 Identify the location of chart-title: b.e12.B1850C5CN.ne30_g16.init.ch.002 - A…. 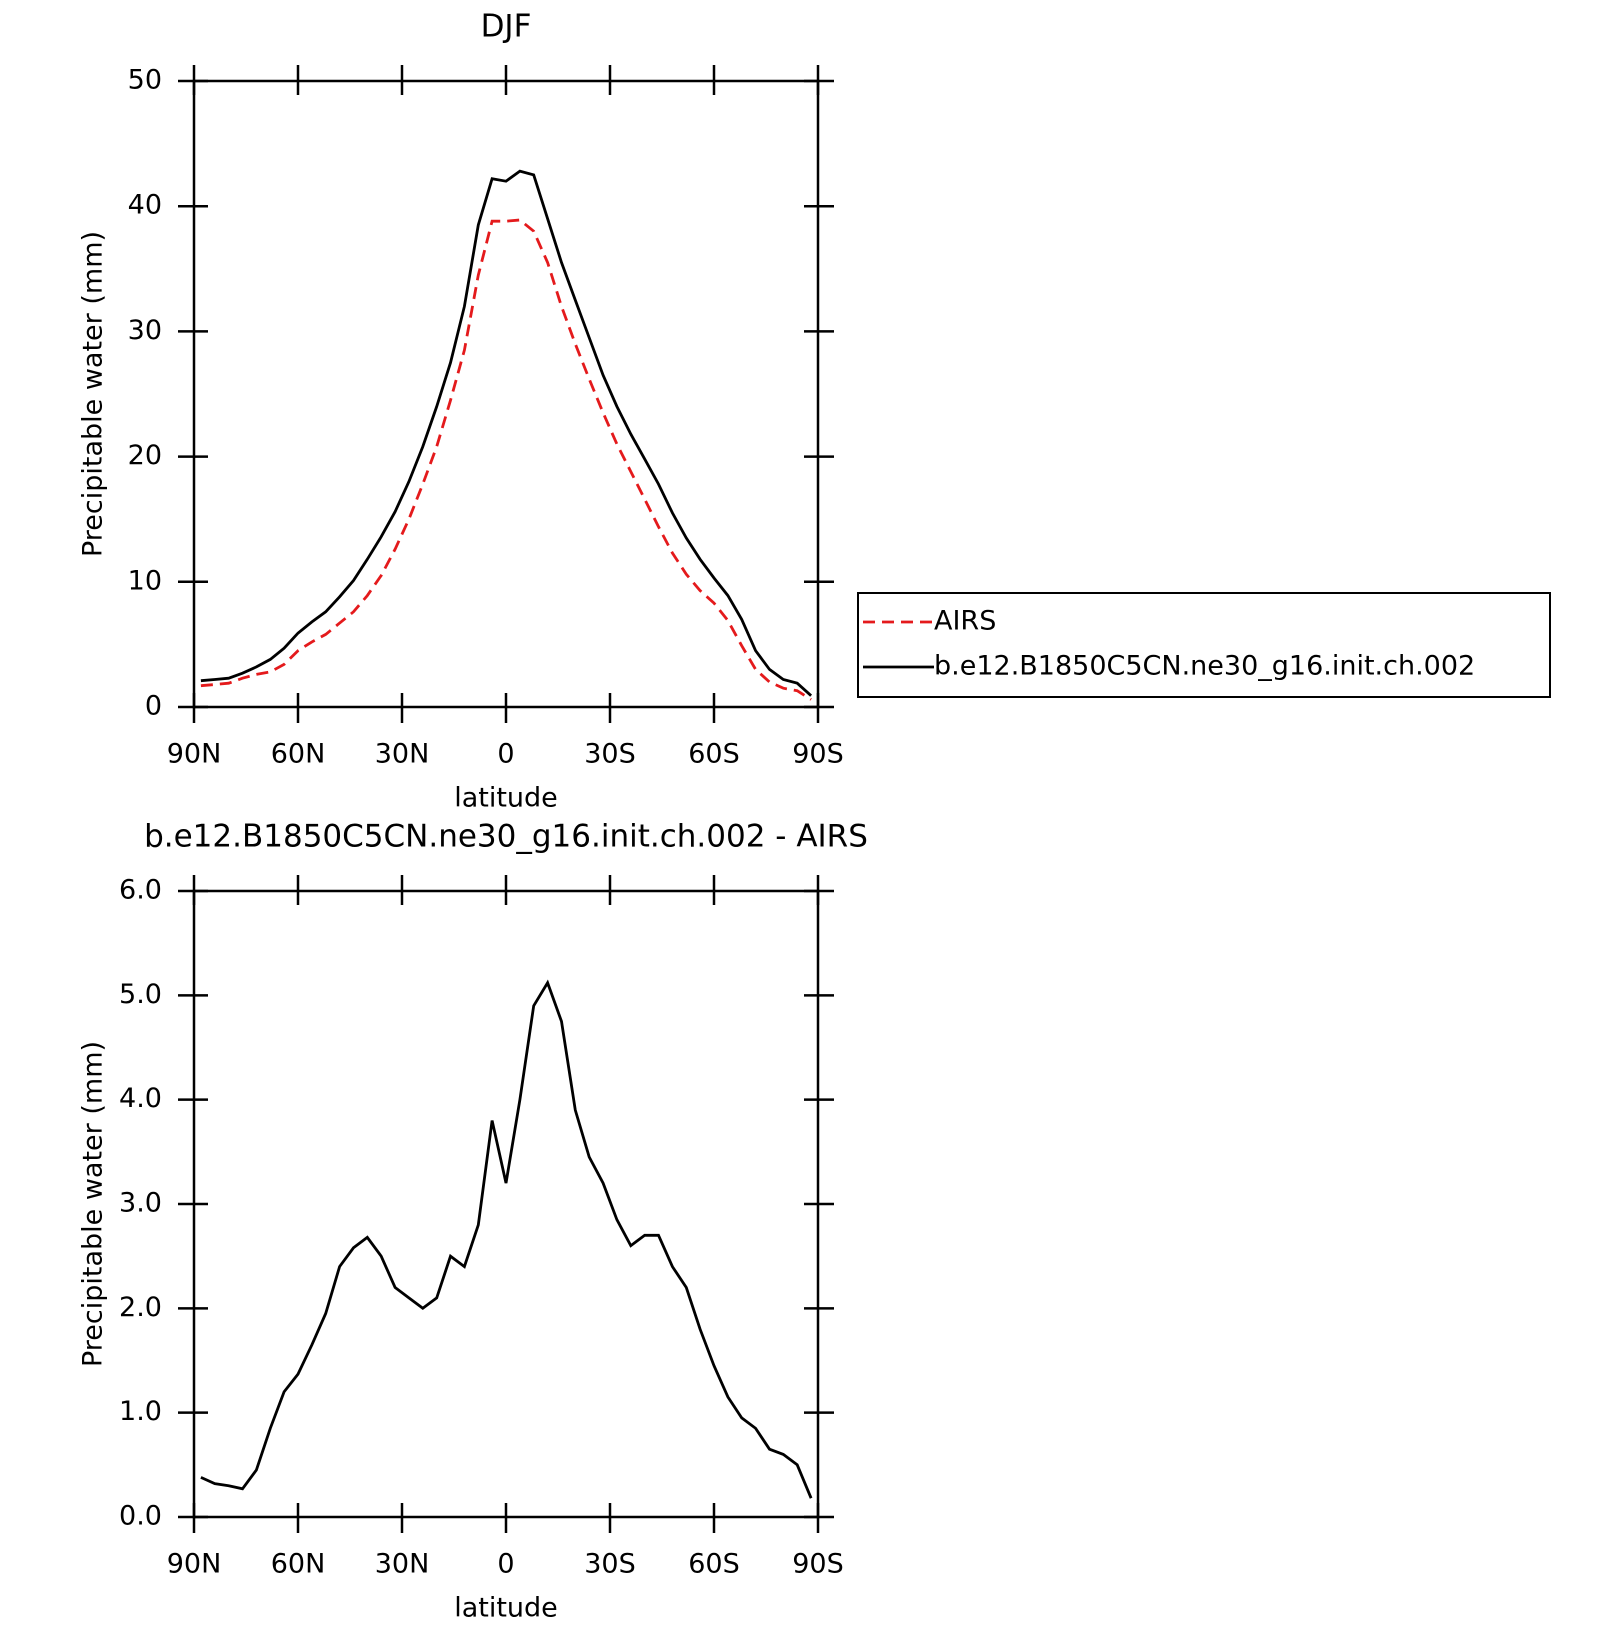
(506, 837).